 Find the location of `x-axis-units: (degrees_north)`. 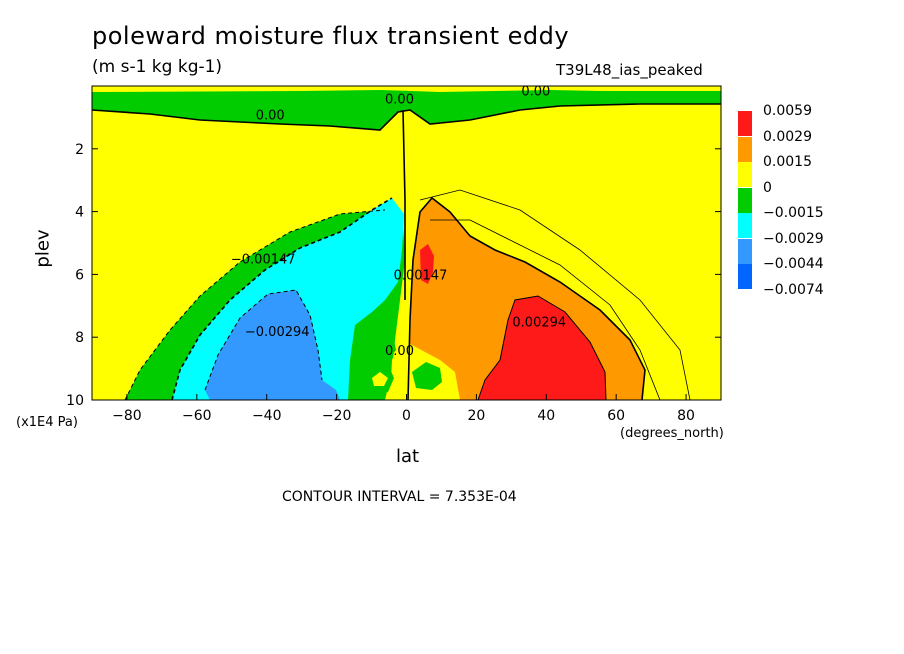

x-axis-units: (degrees_north) is located at coordinates (672, 433).